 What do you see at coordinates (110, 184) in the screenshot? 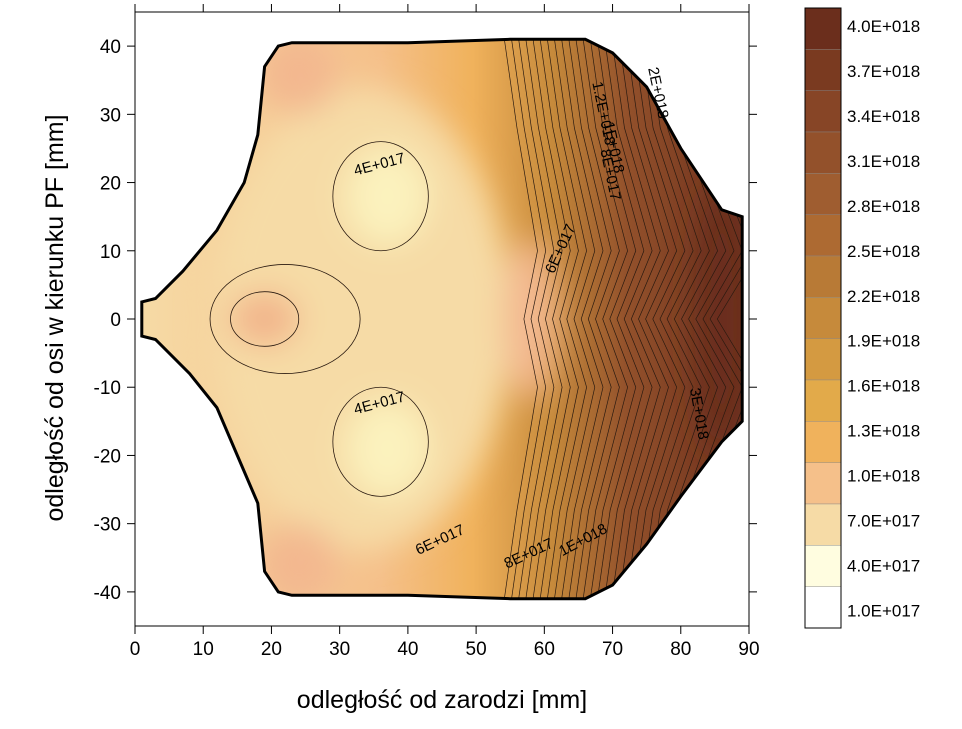
I see `y-tick-label: 20` at bounding box center [110, 184].